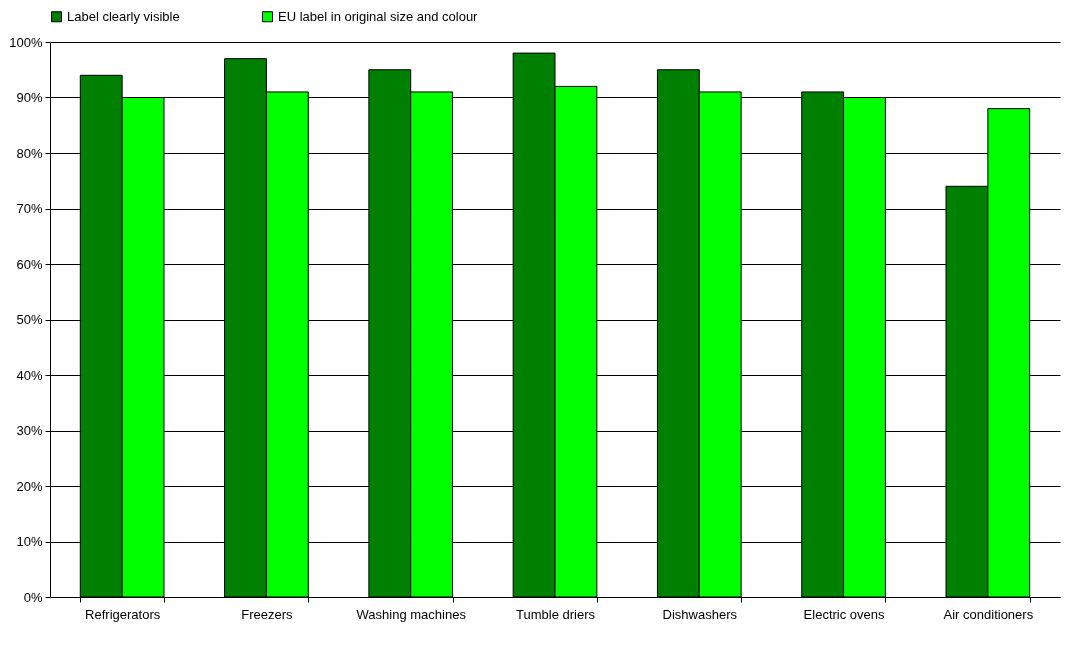 Image resolution: width=1092 pixels, height=670 pixels. I want to click on y-tick-label: 80%, so click(29, 153).